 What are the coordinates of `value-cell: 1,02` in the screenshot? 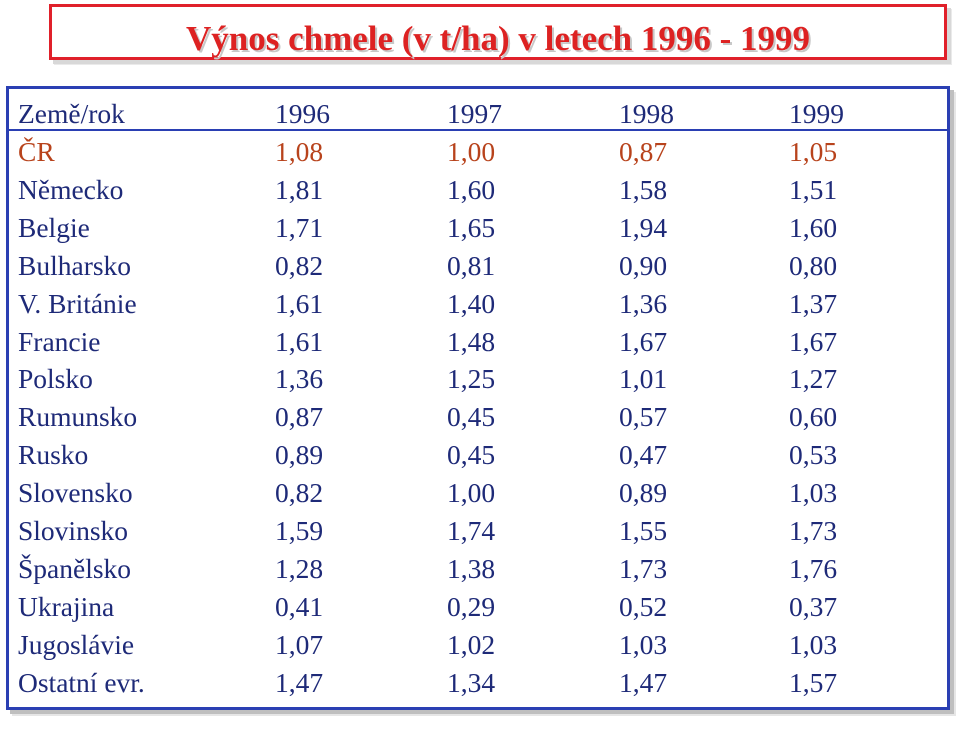 It's located at (471, 644).